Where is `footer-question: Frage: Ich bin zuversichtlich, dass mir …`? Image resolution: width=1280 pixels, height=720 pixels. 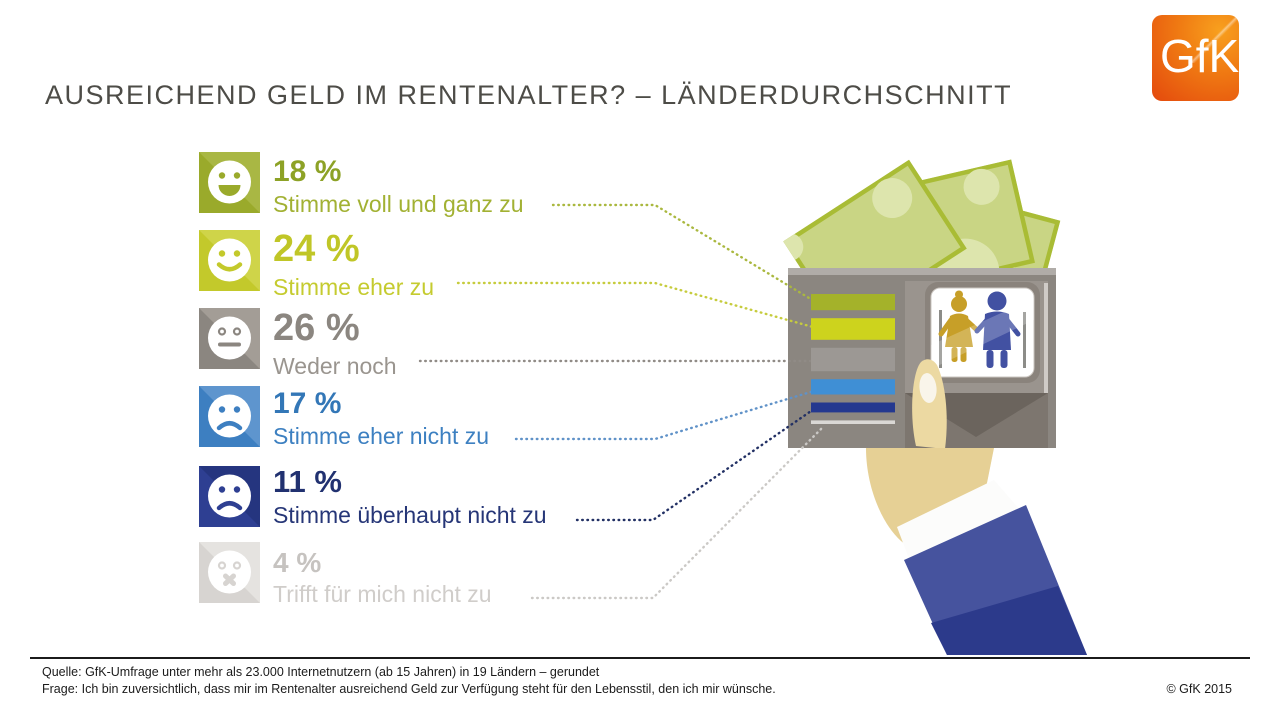
footer-question: Frage: Ich bin zuversichtlich, dass mir … is located at coordinates (409, 689).